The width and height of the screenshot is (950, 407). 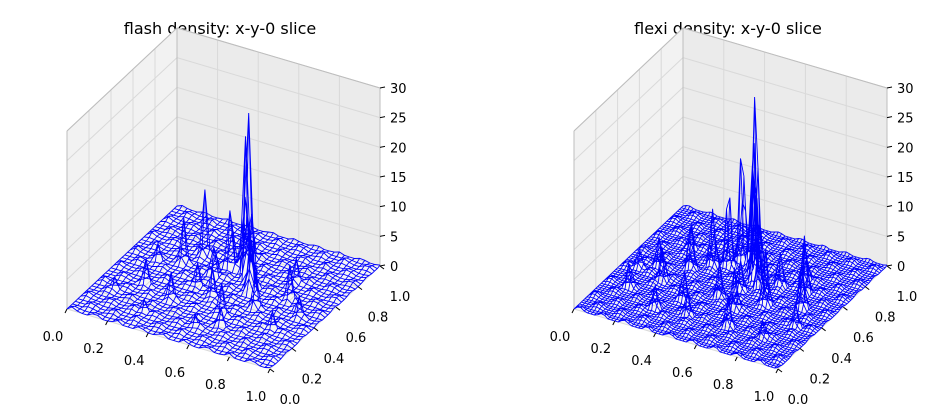 What do you see at coordinates (220, 28) in the screenshot?
I see `chart-title: flash density: x-y-0 slice` at bounding box center [220, 28].